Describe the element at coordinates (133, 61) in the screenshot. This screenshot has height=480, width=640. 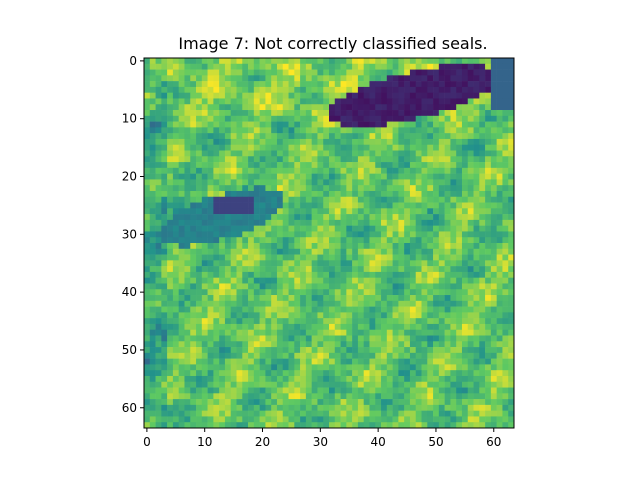
I see `y-tick-label: 0` at that location.